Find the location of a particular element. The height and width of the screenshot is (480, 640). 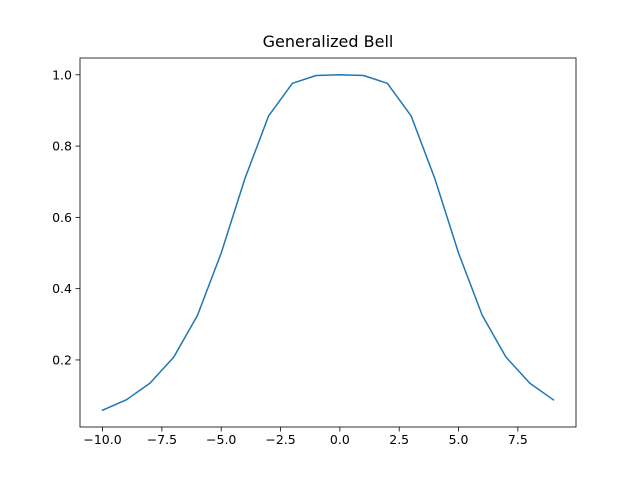

y-tick-label: 0.2 is located at coordinates (62, 359).